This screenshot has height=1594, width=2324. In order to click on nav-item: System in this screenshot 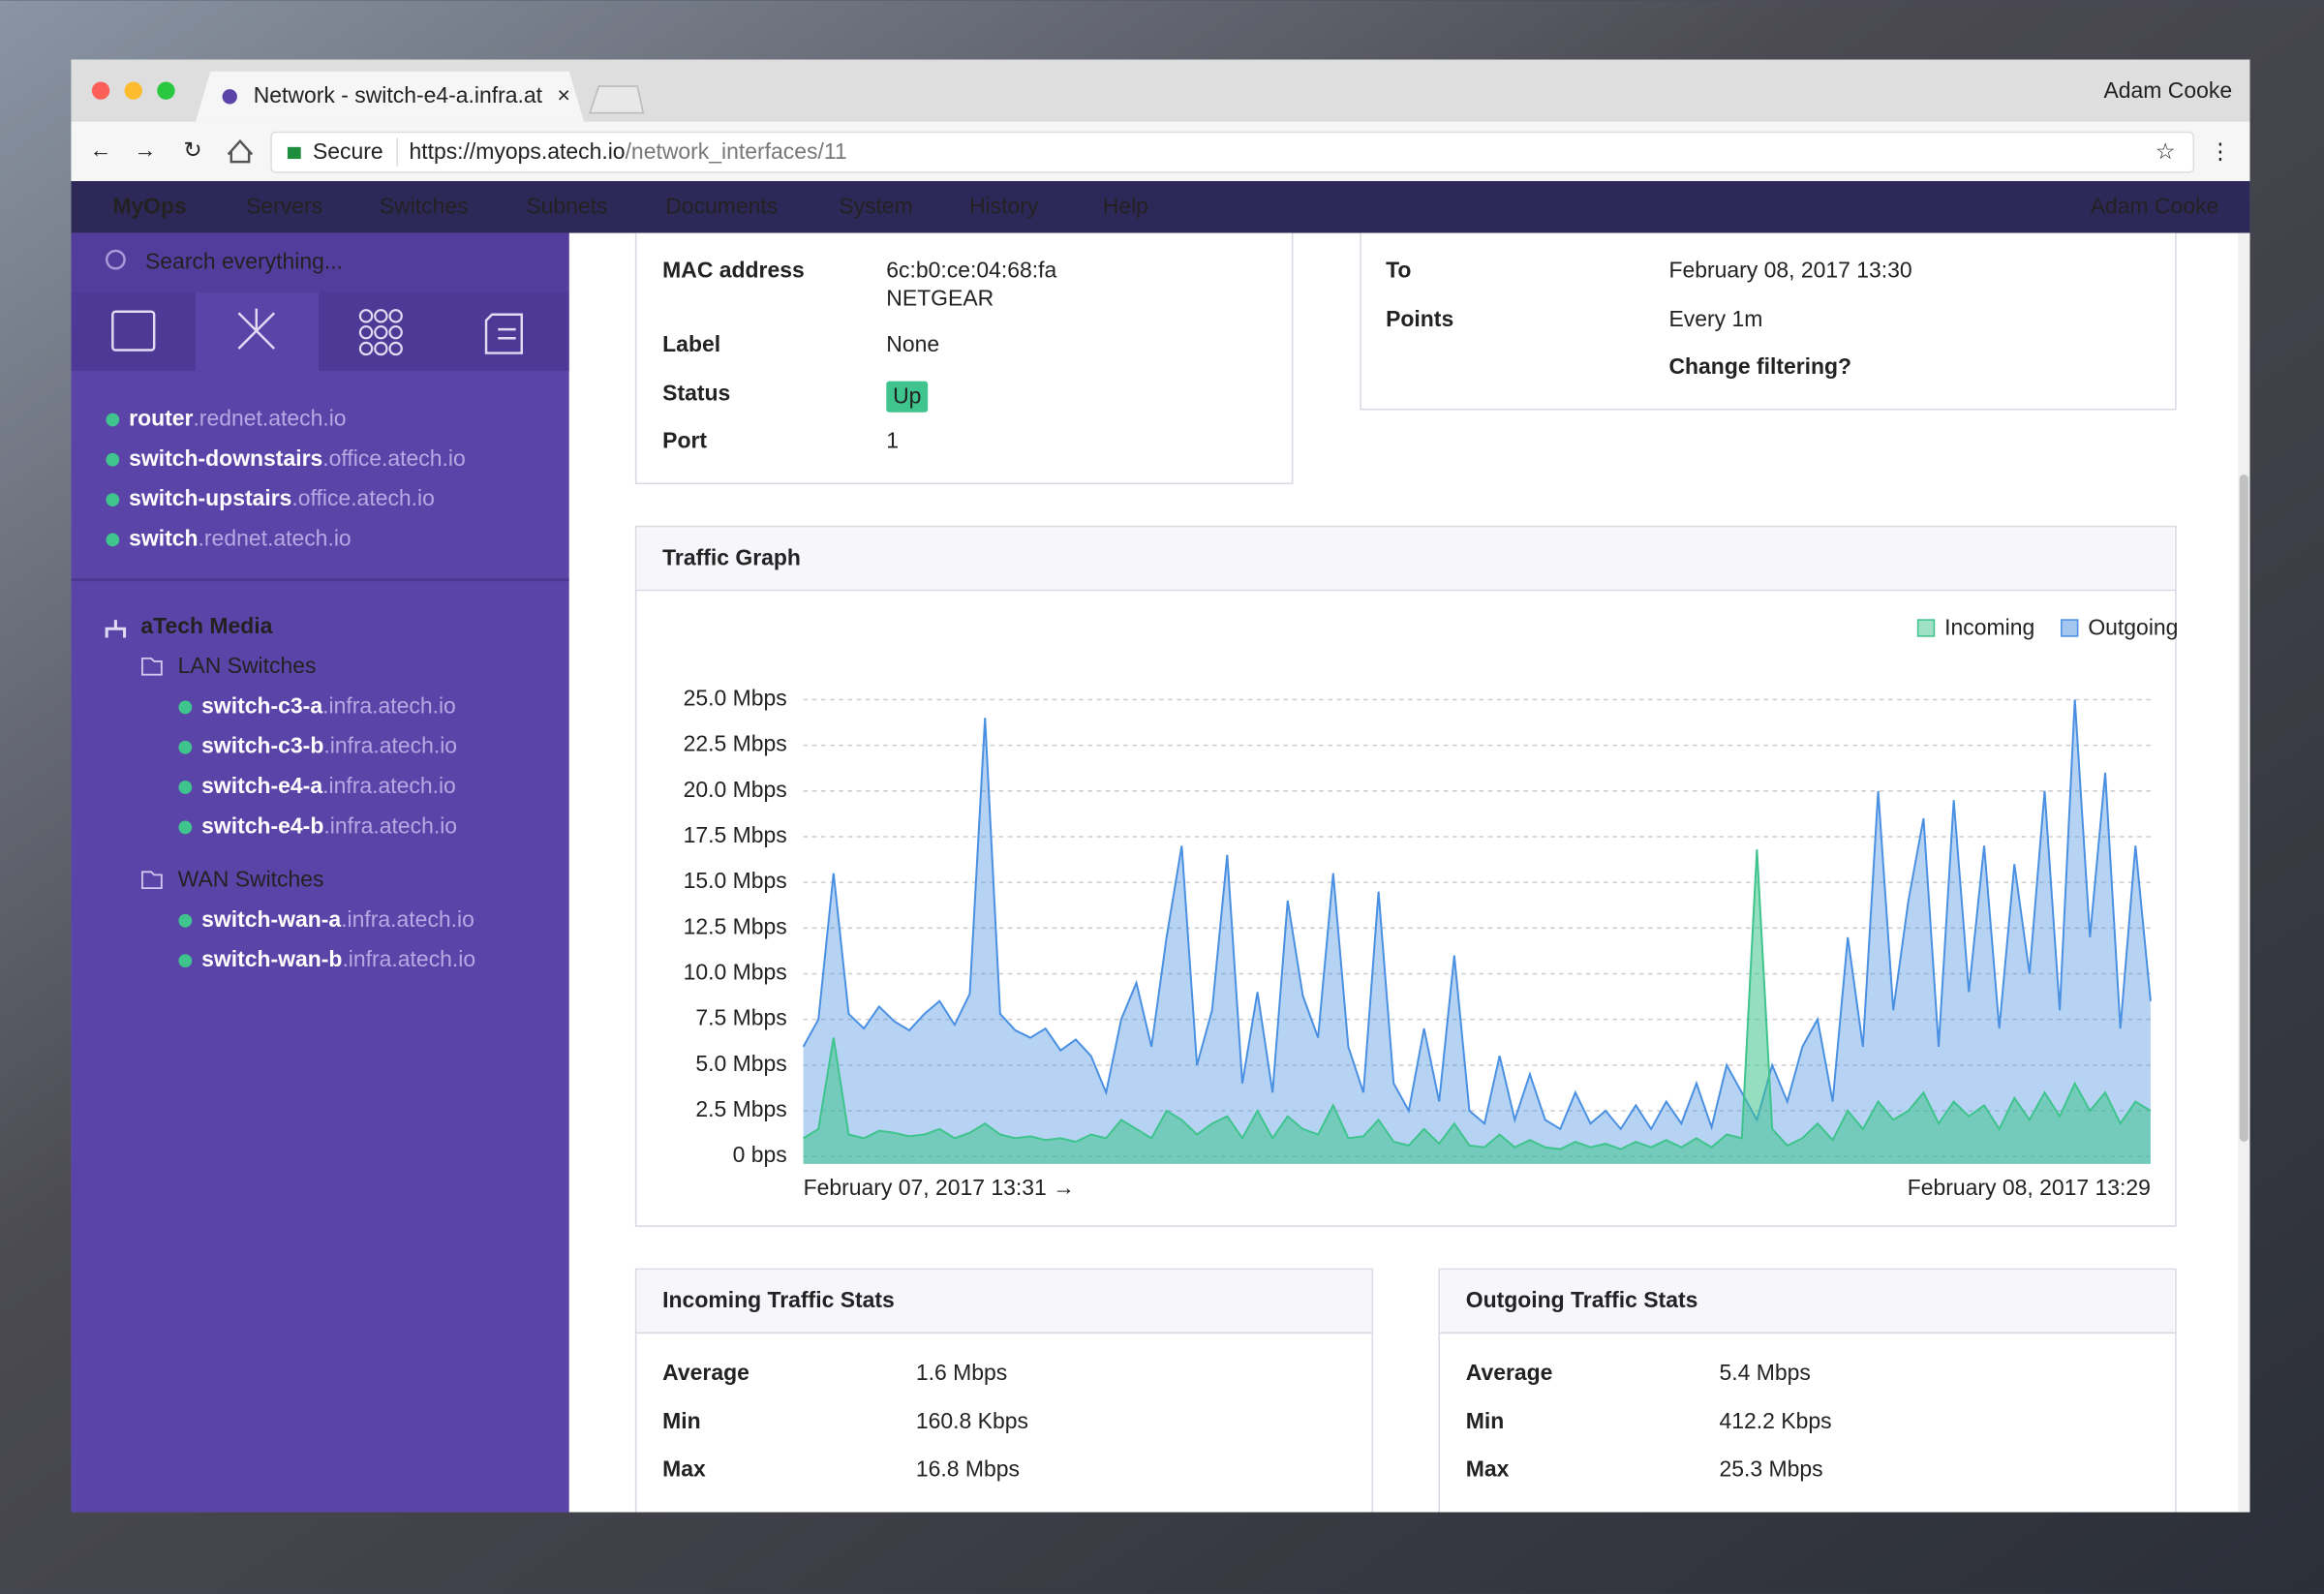, I will do `click(876, 206)`.